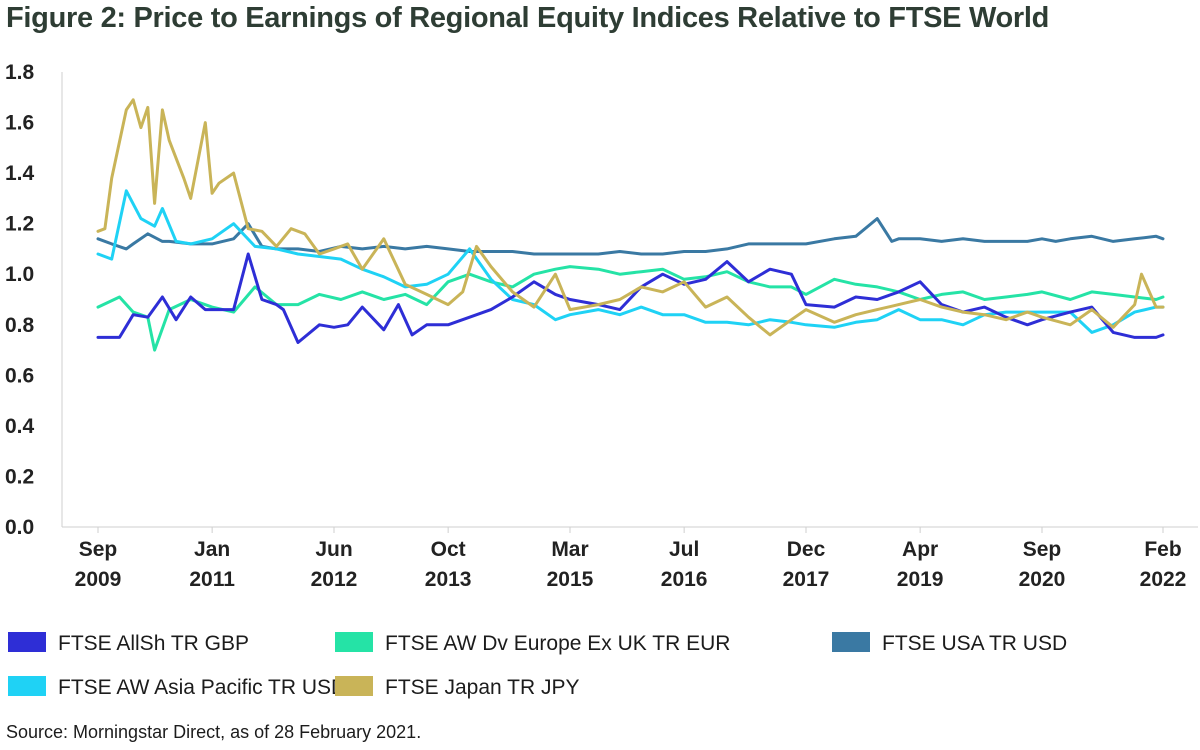 This screenshot has height=750, width=1200. What do you see at coordinates (19, 476) in the screenshot?
I see `y-tick-label: 0.2` at bounding box center [19, 476].